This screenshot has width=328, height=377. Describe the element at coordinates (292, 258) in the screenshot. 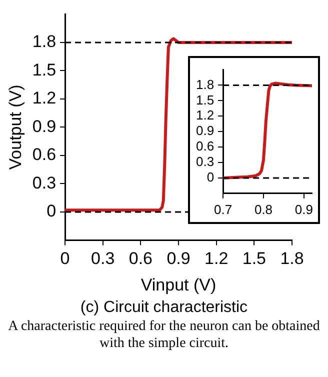

I see `x-tick-label: 1.8` at that location.